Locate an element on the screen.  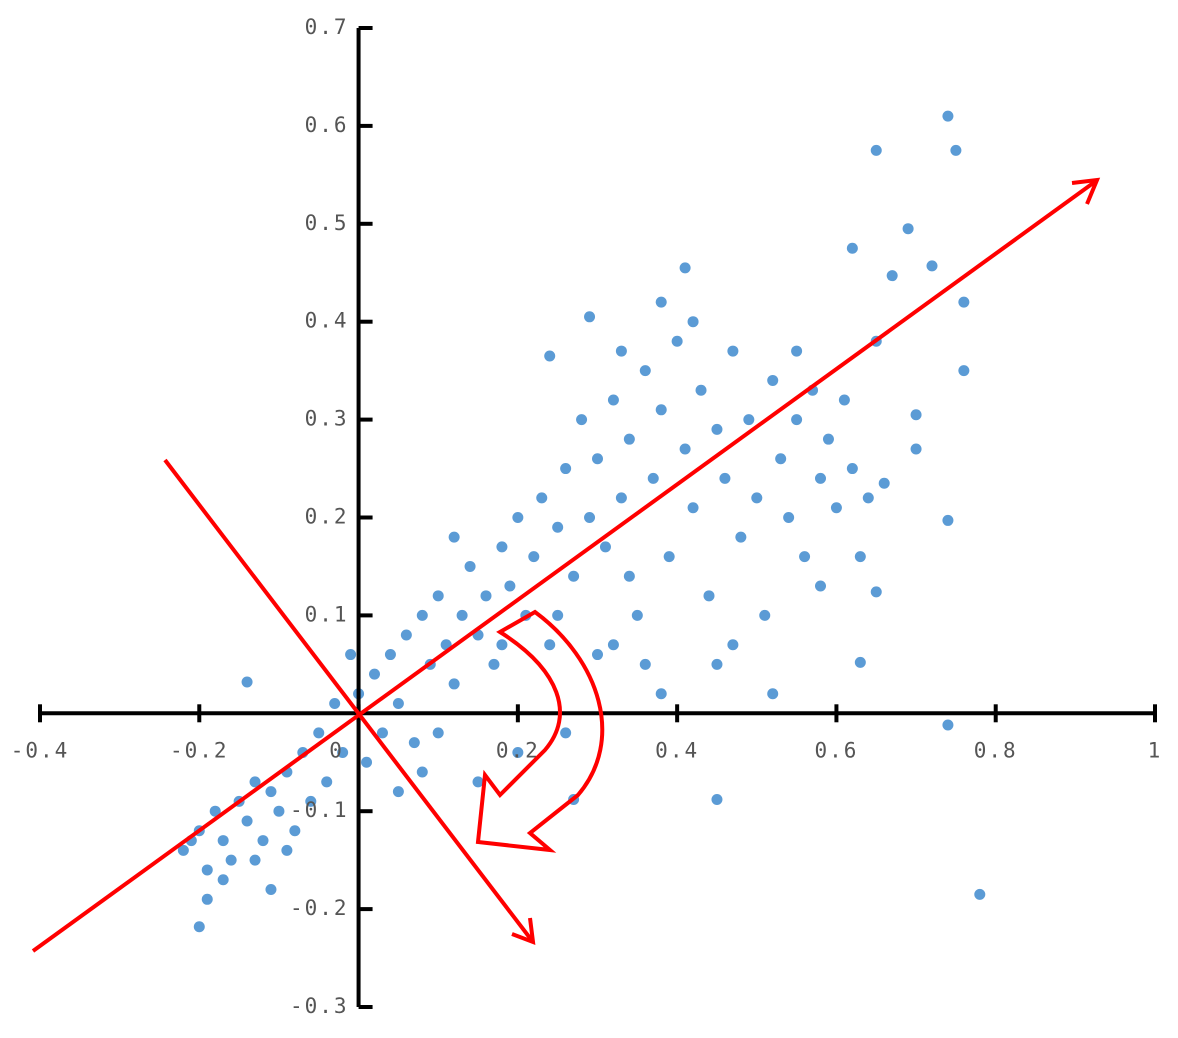
x-tick-label: 0.4 is located at coordinates (677, 750).